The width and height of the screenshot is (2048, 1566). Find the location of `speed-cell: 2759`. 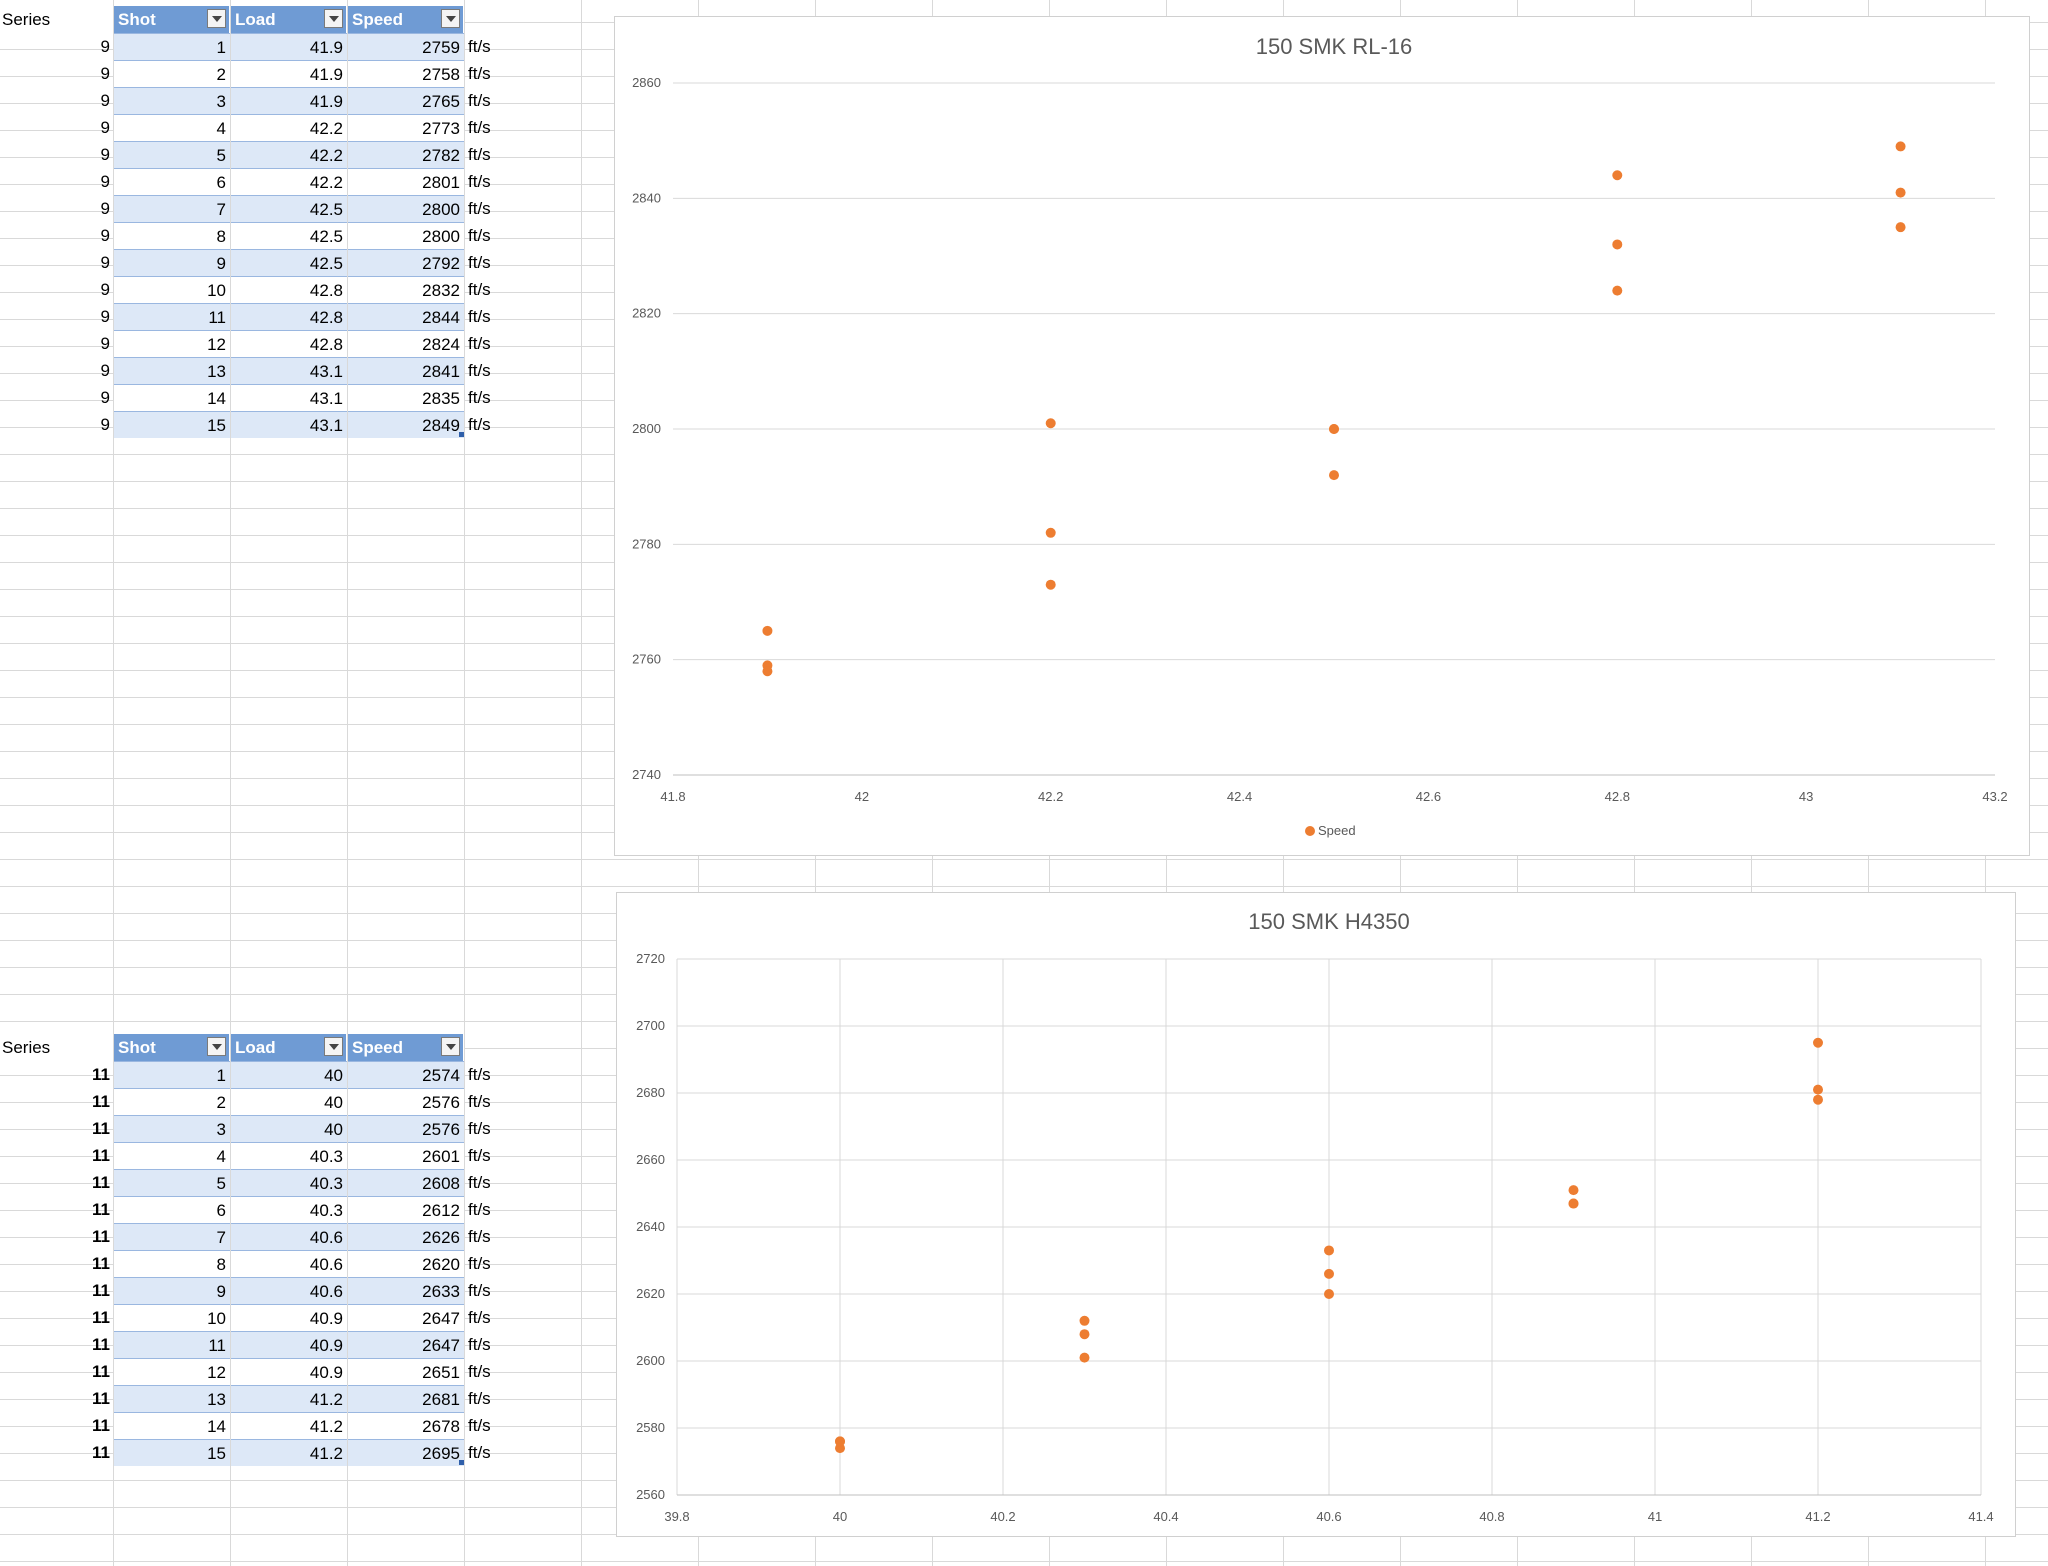

speed-cell: 2759 is located at coordinates (406, 46).